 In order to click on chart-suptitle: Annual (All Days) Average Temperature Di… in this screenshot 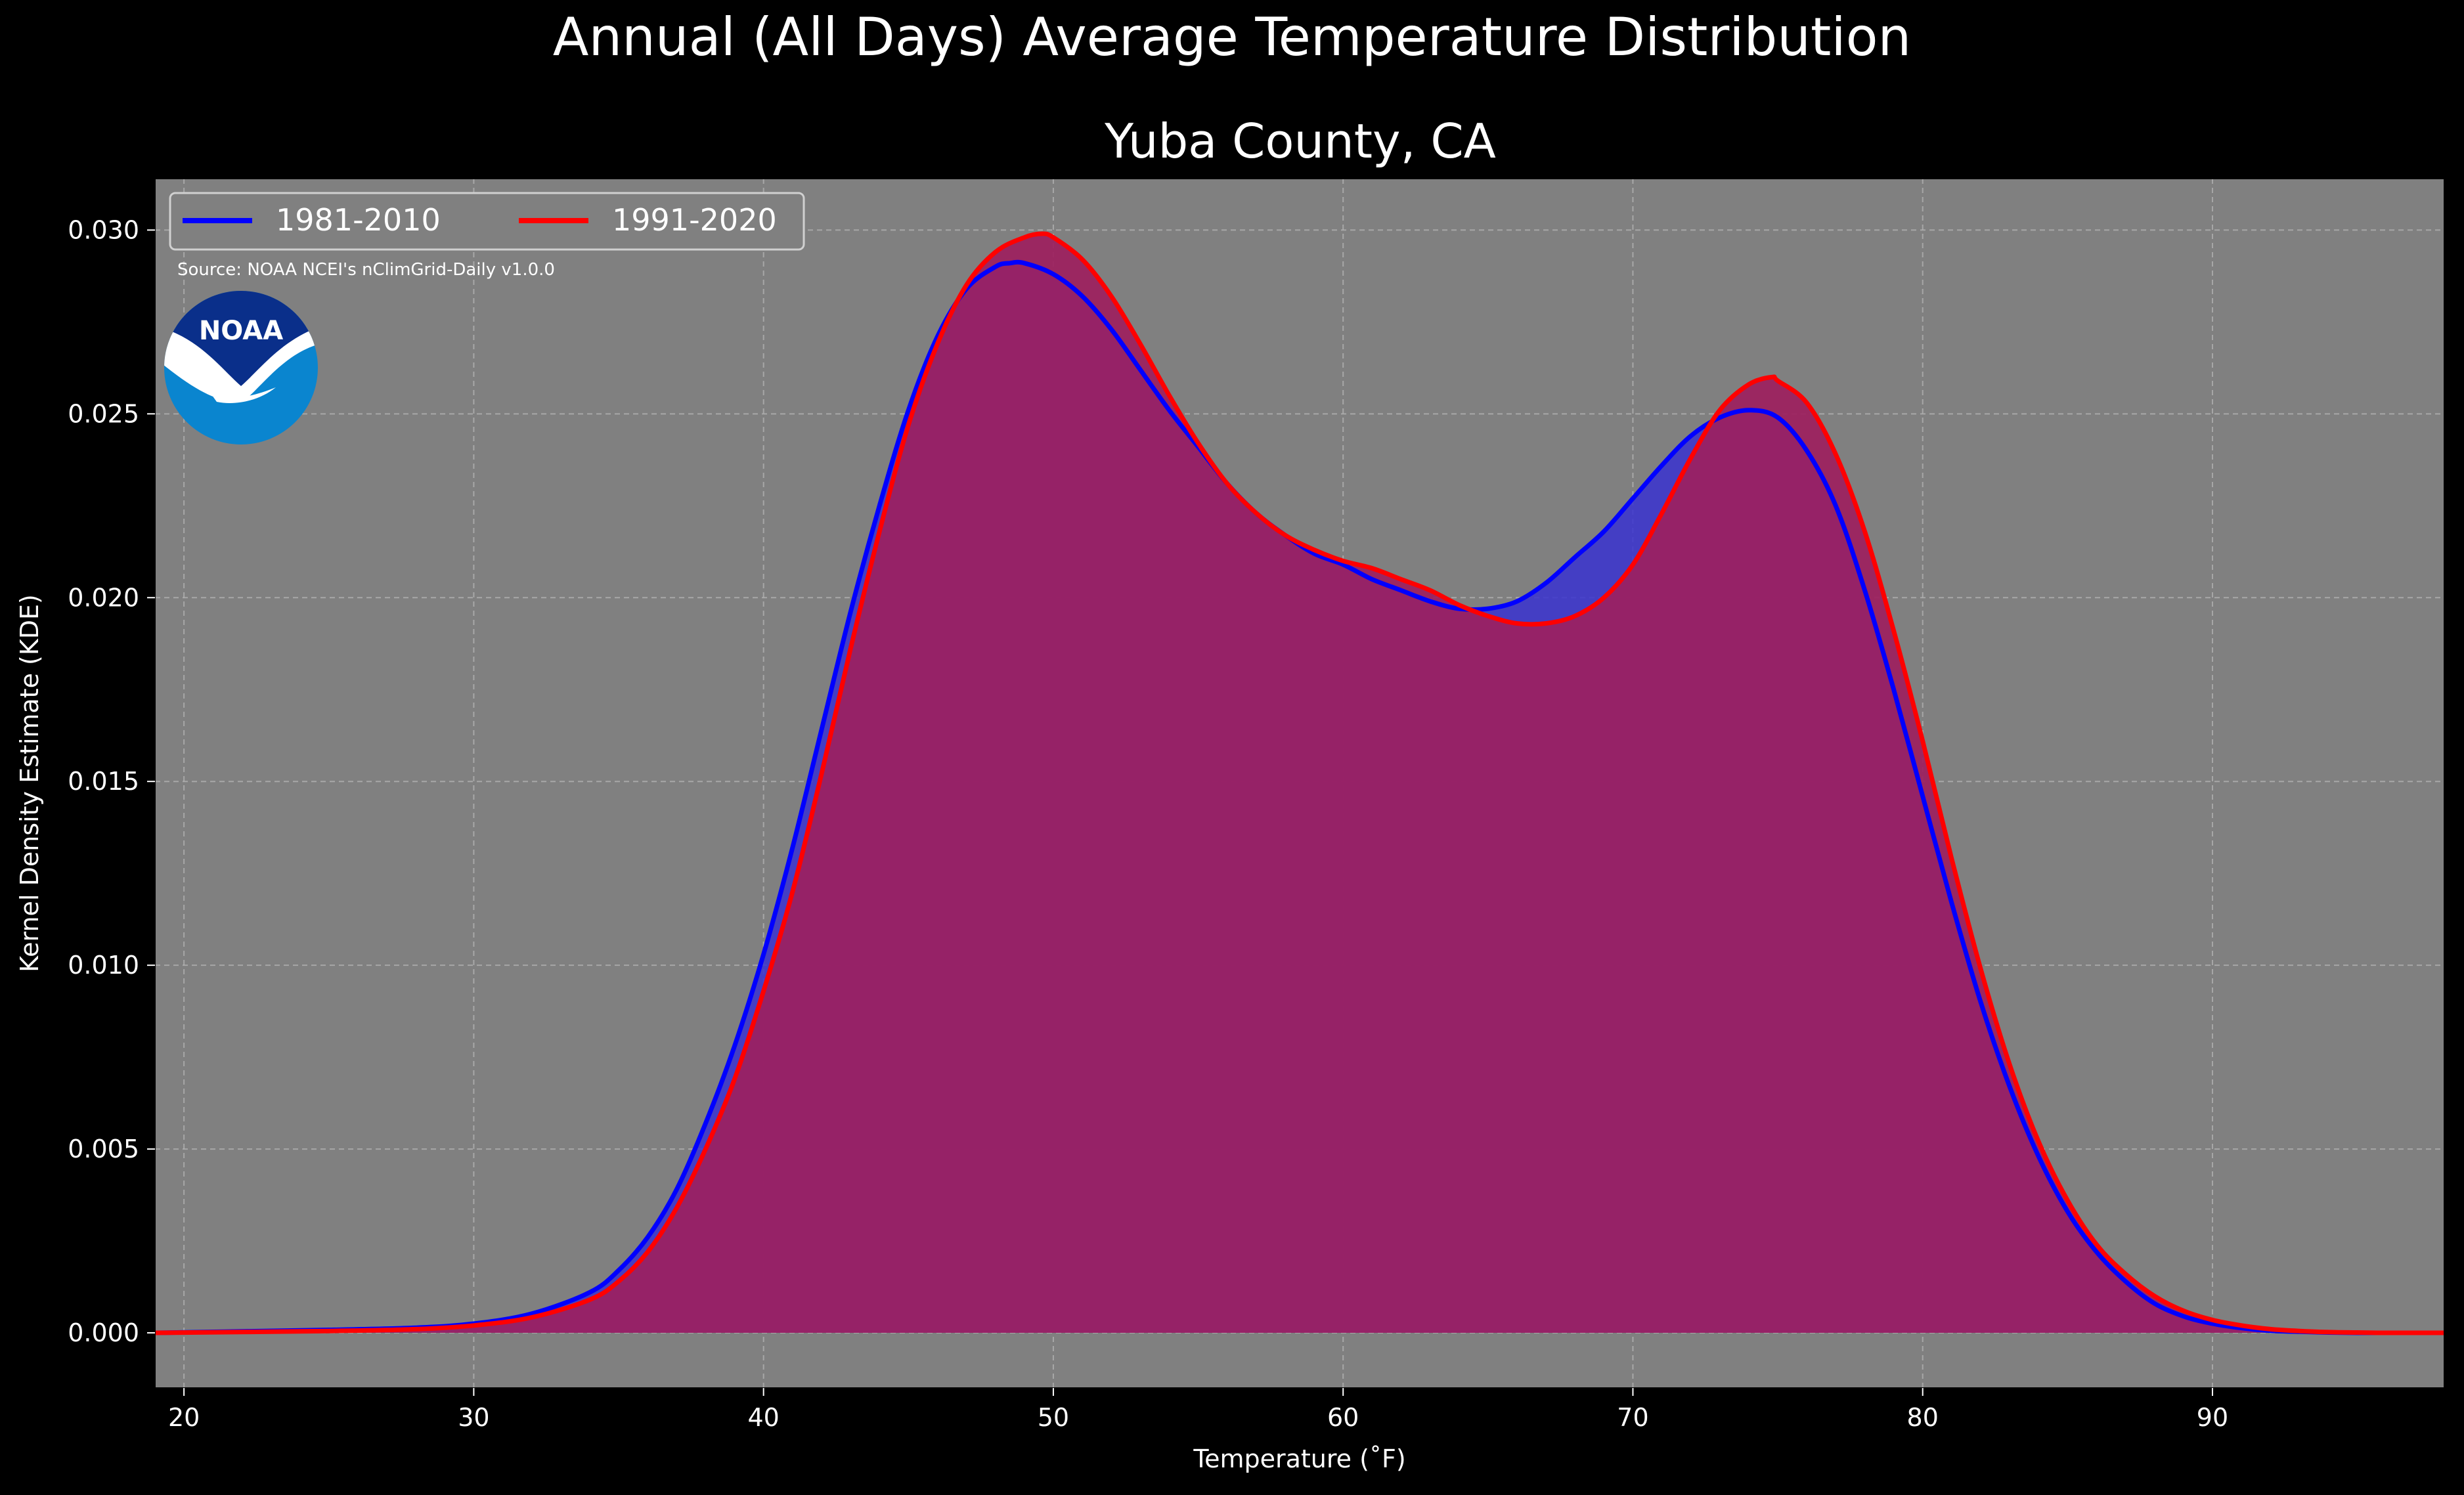, I will do `click(1232, 37)`.